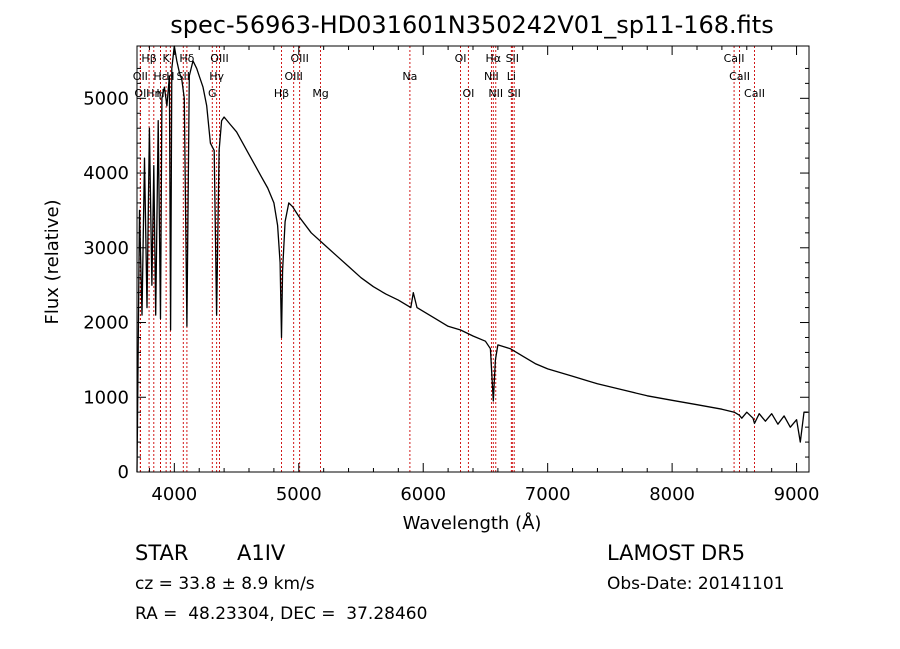  I want to click on line-marker-label: Hγ, so click(216, 76).